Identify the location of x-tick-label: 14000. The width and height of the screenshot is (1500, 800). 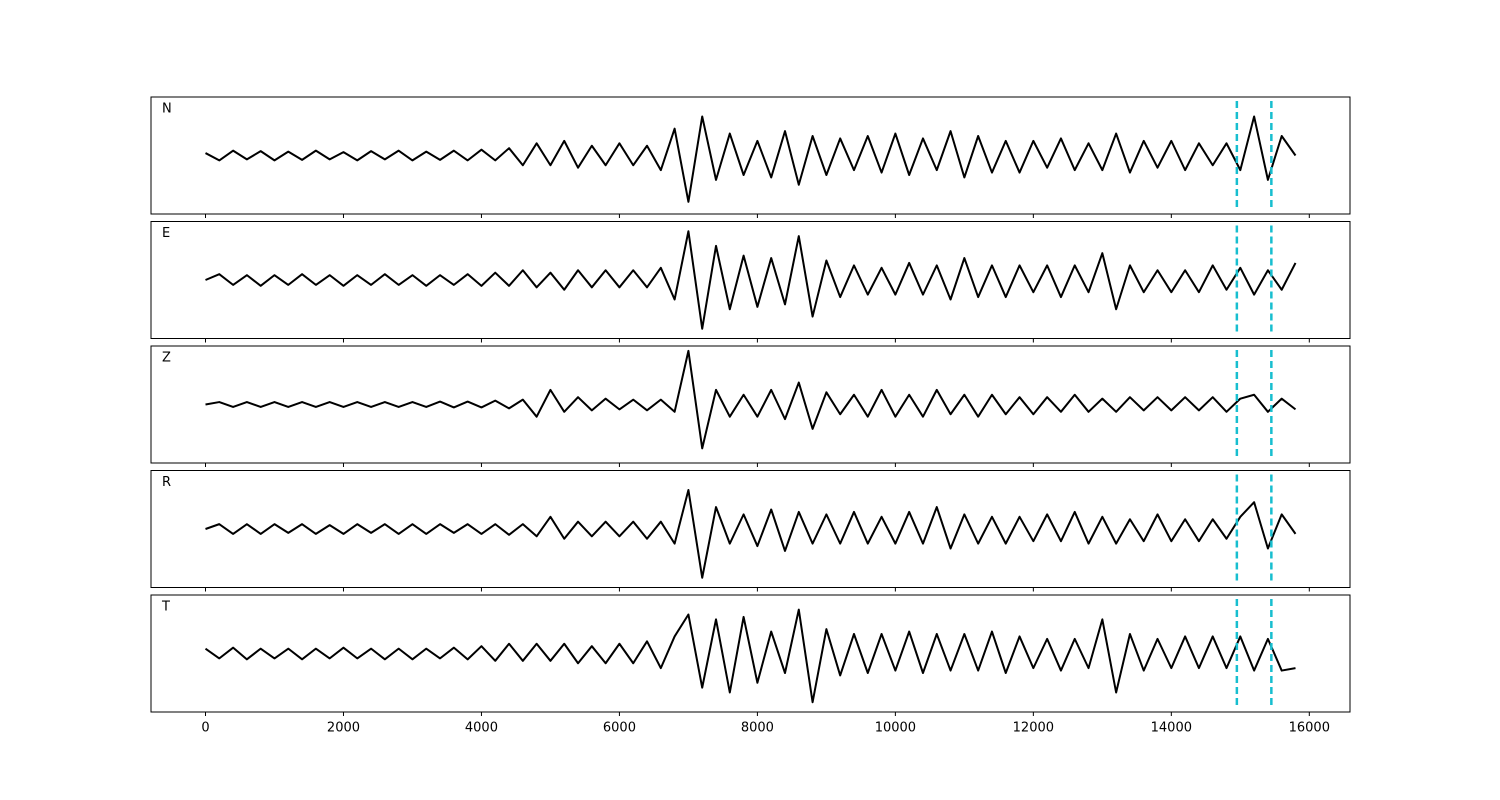
(1171, 728).